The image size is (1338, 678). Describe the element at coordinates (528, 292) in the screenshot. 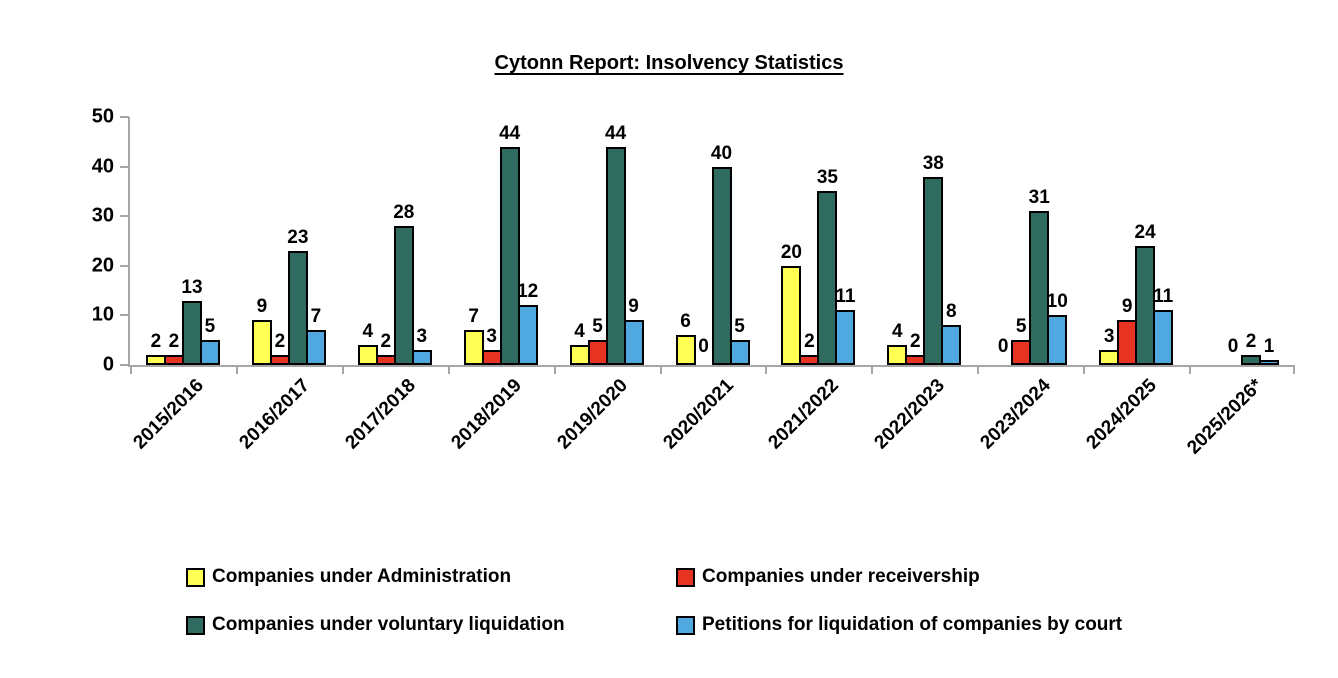

I see `bar-value-label: 12` at that location.